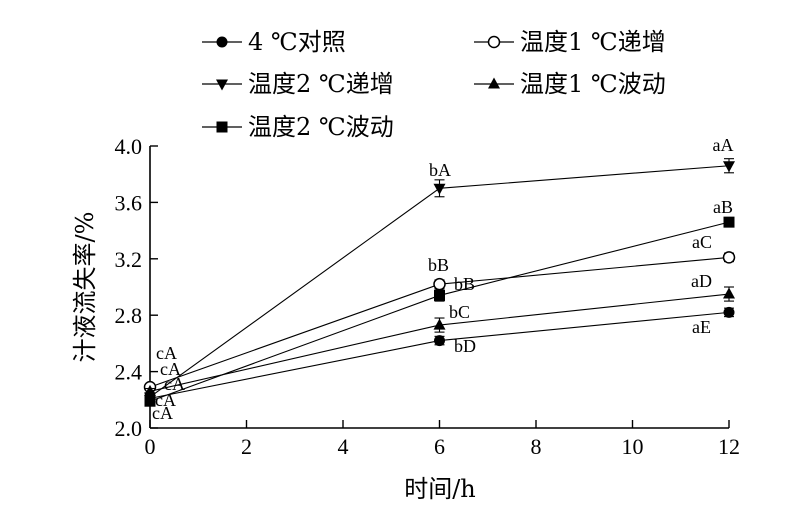  I want to click on legend-label: 温度1 ℃波动, so click(593, 84).